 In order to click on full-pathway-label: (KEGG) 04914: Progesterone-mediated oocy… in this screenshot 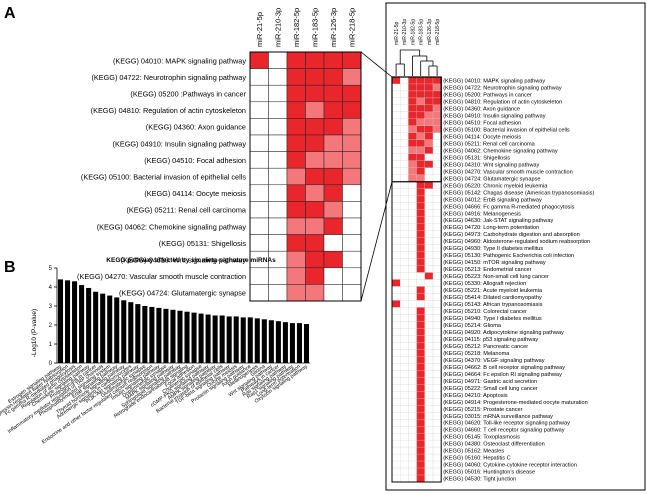, I will do `click(515, 403)`.